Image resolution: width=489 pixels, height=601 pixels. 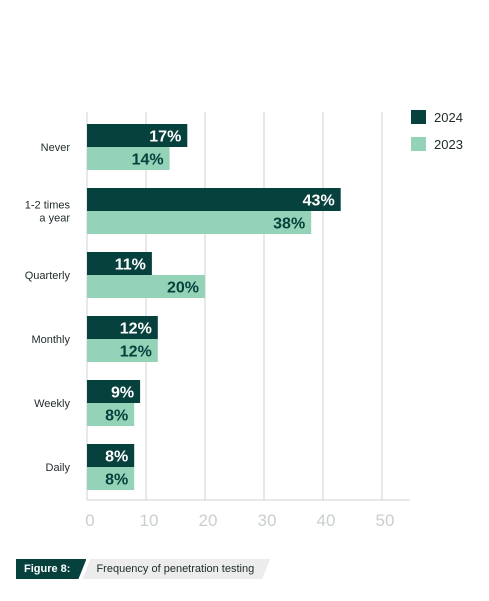 What do you see at coordinates (289, 224) in the screenshot?
I see `data-label-2023: 38%` at bounding box center [289, 224].